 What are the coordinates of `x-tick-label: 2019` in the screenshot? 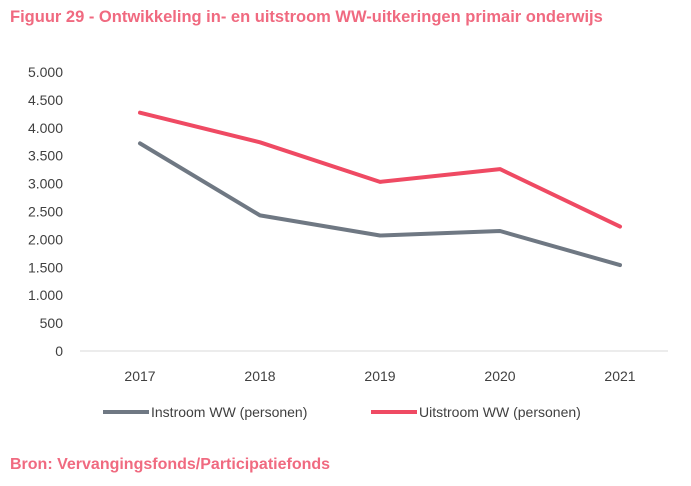 It's located at (379, 376).